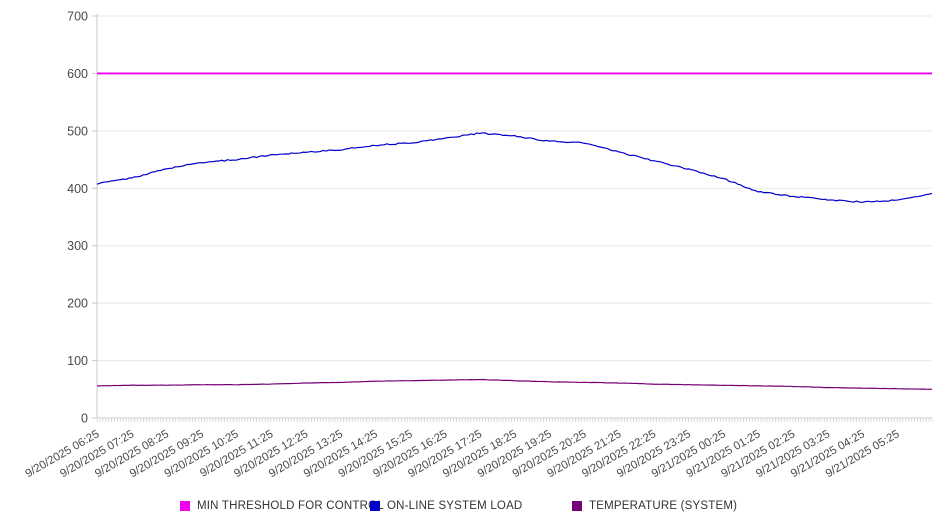 This screenshot has height=526, width=946. Describe the element at coordinates (77, 246) in the screenshot. I see `y-axis-tick-label: 300` at that location.